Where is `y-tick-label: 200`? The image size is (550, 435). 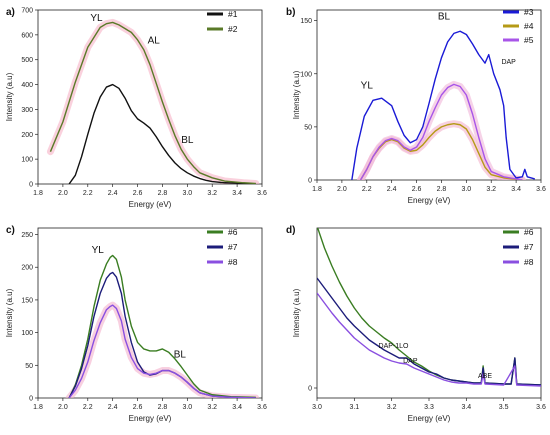 y-tick-label: 200 is located at coordinates (27, 268).